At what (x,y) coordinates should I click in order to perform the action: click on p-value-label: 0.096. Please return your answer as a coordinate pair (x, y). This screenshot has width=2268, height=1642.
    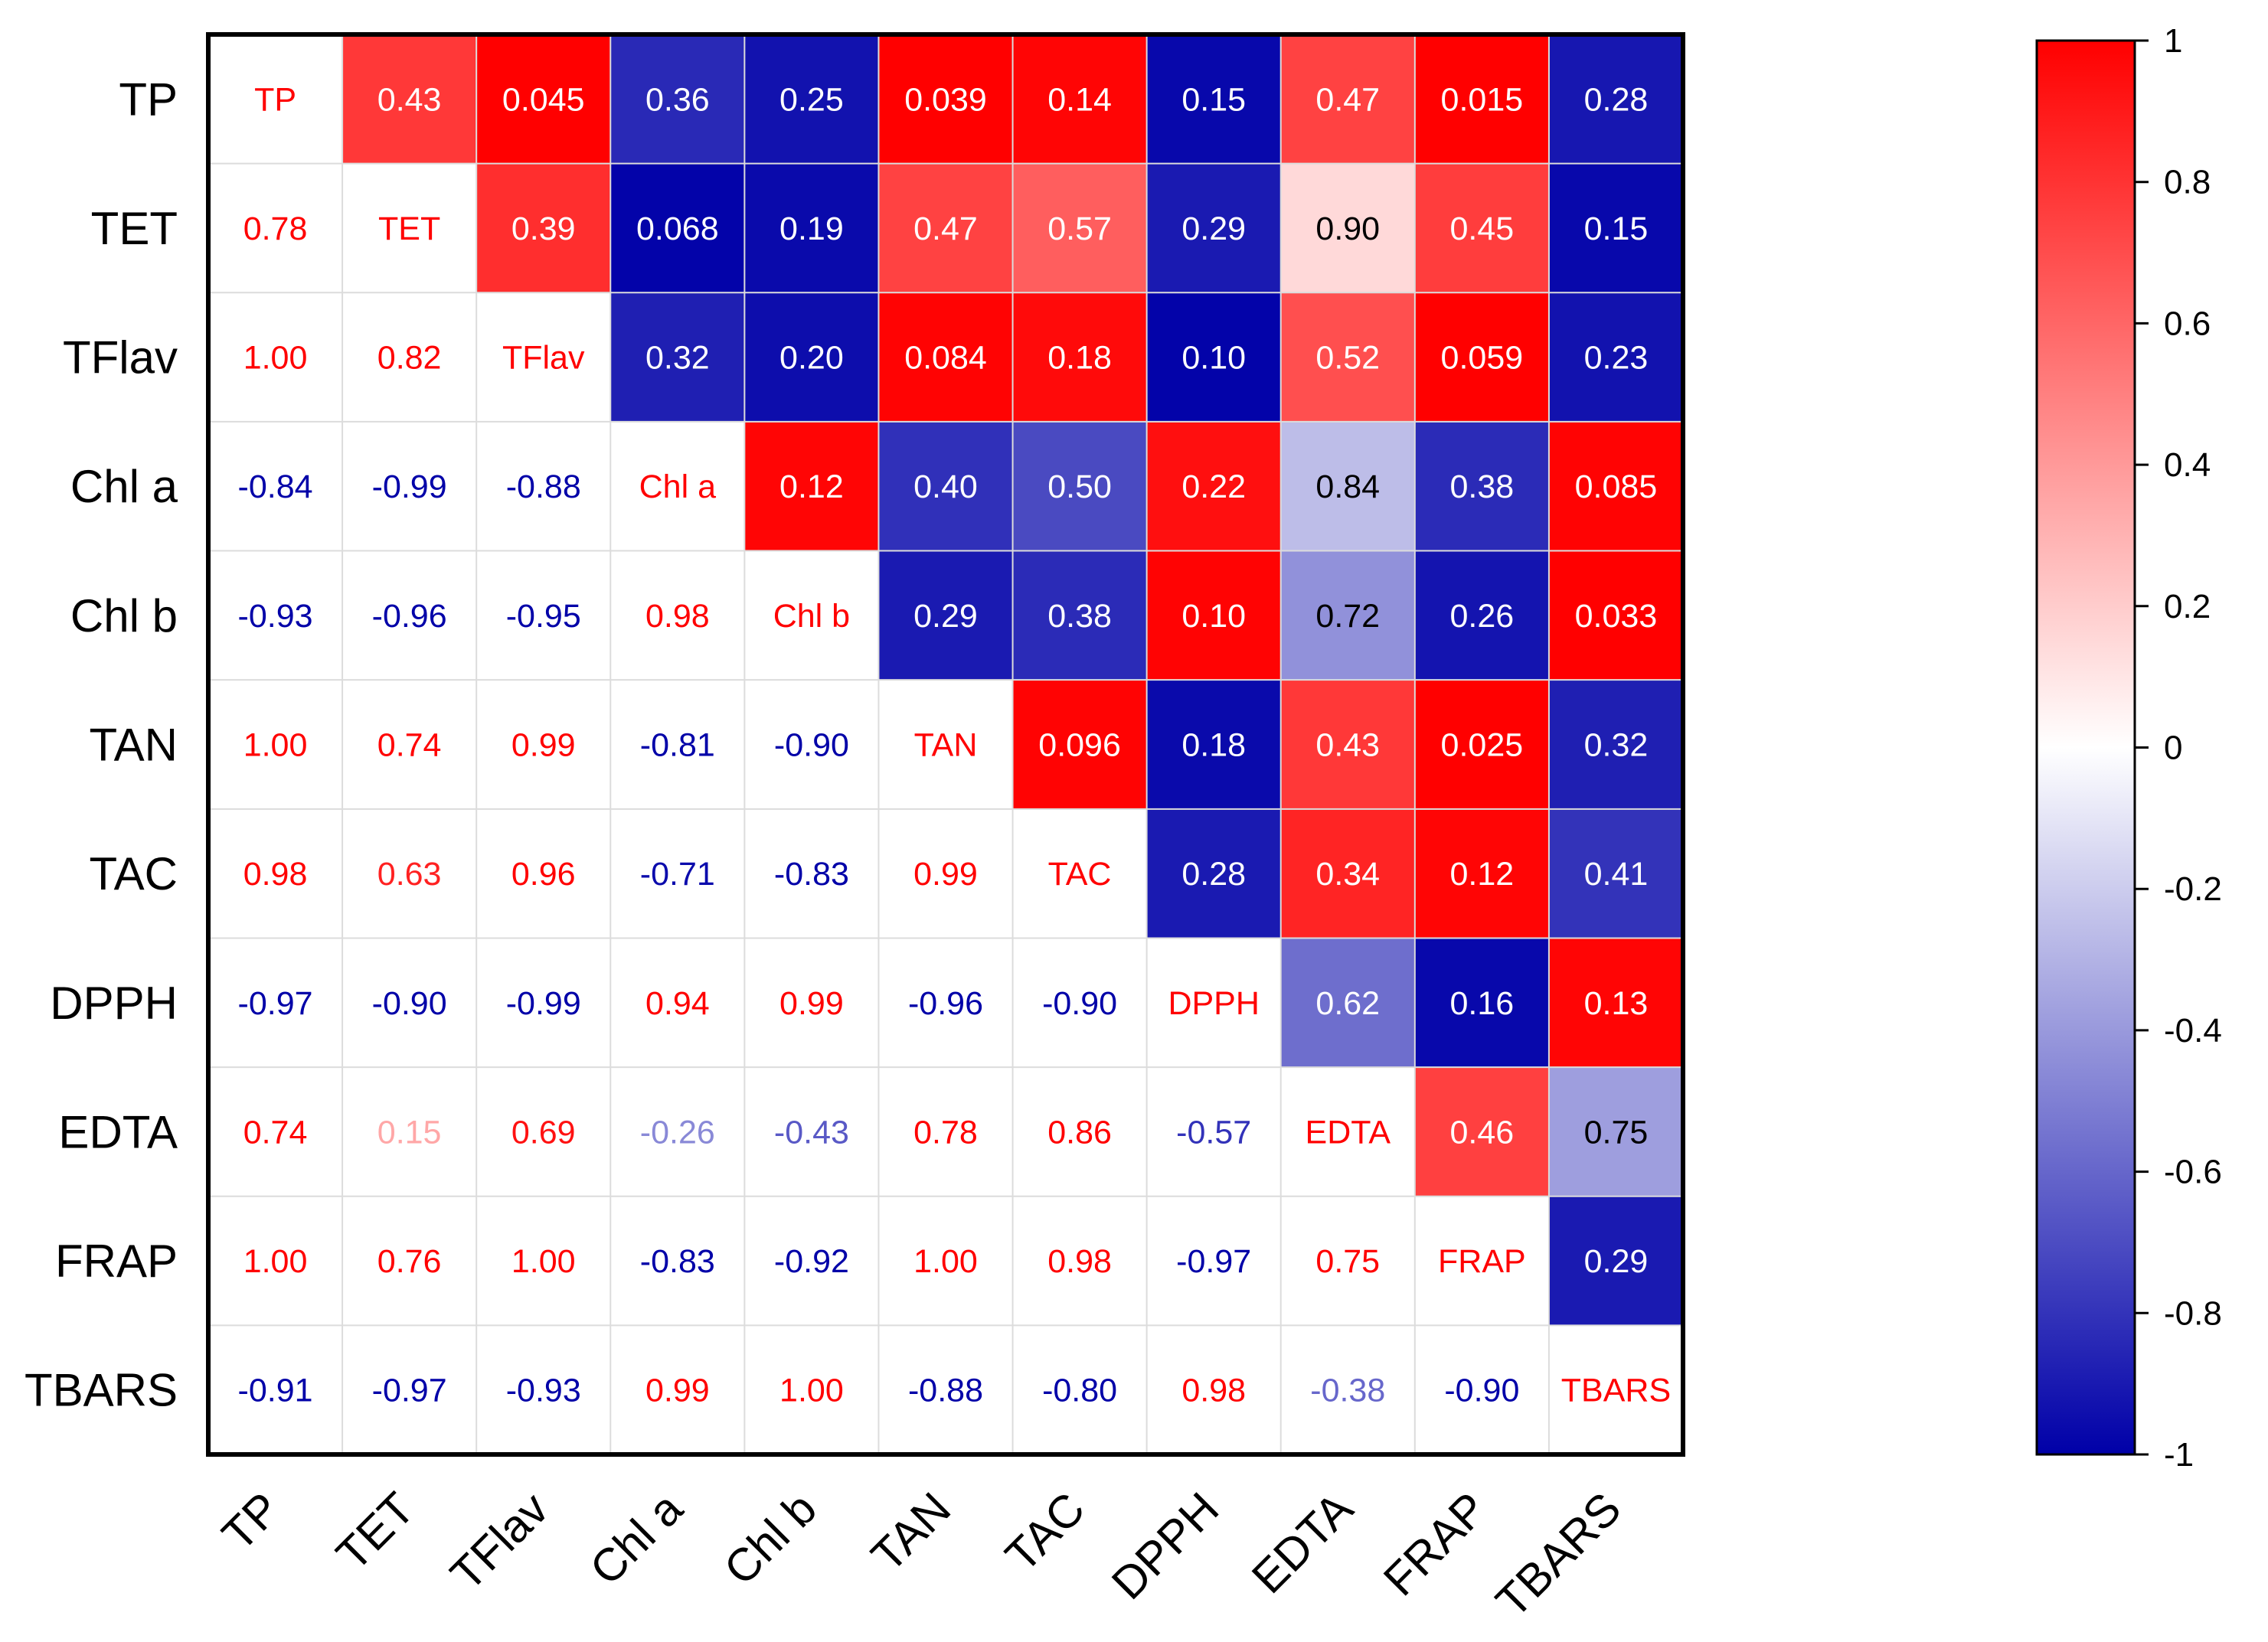
    Looking at the image, I should click on (1079, 746).